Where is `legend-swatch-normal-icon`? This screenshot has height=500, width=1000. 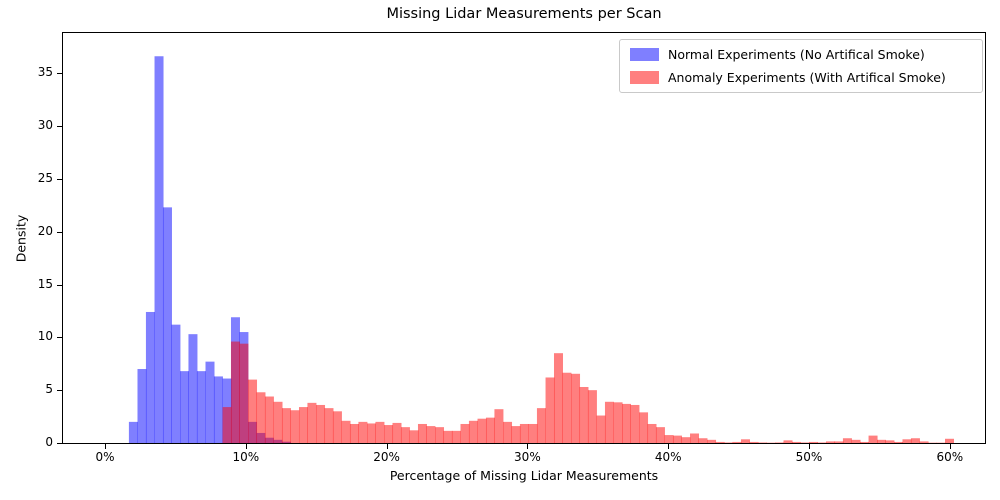 legend-swatch-normal-icon is located at coordinates (644, 55).